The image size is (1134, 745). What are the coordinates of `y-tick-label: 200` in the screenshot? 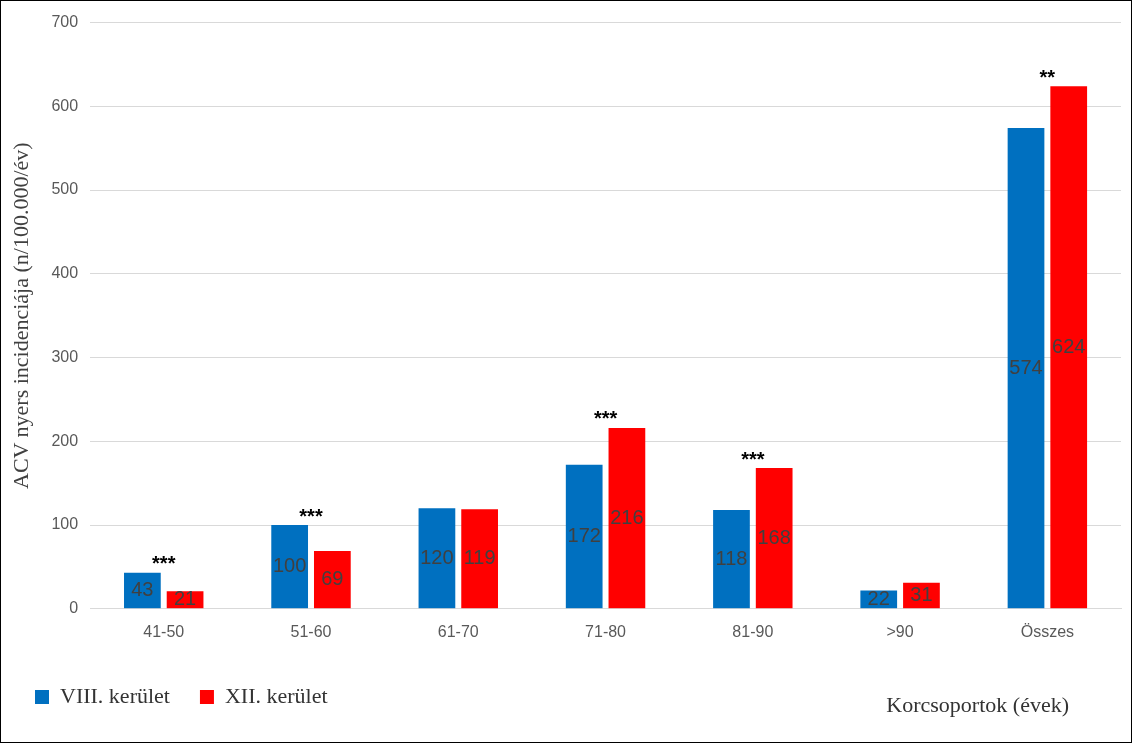 It's located at (65, 440).